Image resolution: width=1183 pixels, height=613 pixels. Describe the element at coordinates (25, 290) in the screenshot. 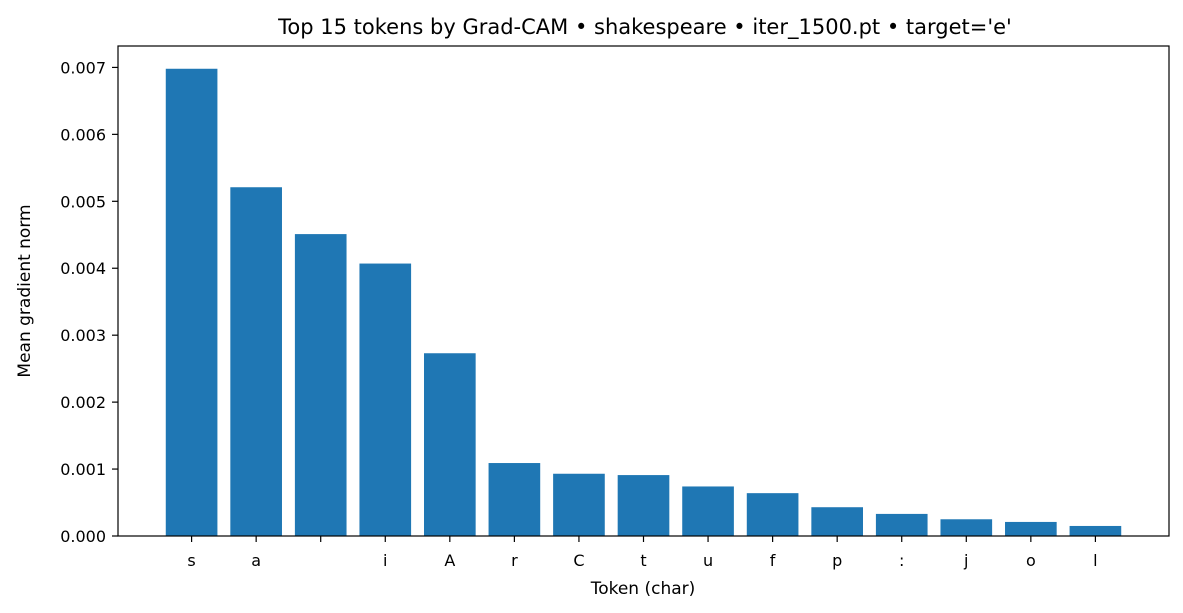

I see `y-axis-label: Mean gradient norm` at that location.